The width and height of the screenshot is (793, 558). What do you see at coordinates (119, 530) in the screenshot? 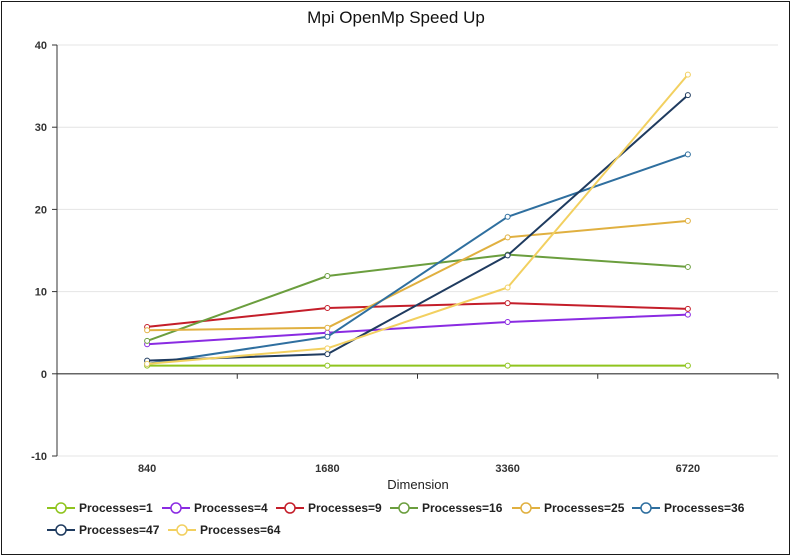
I see `legend-label: Processes=47` at bounding box center [119, 530].